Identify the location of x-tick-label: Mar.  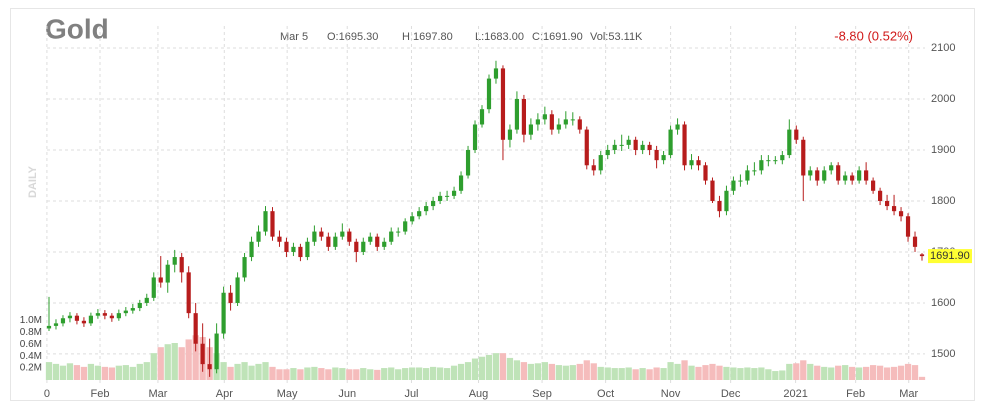
(157, 394).